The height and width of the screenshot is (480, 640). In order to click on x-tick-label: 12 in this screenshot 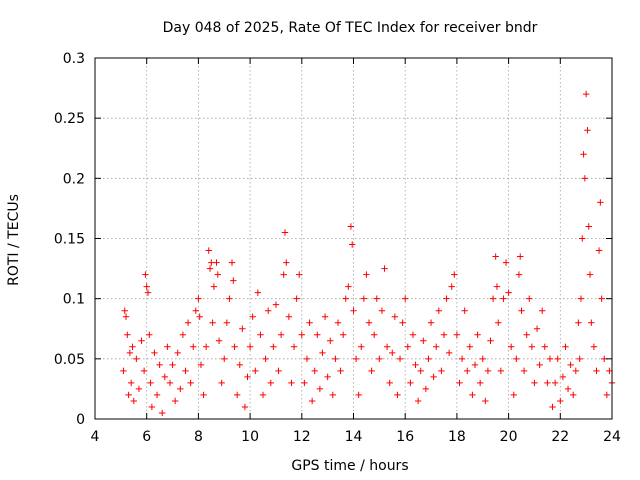, I will do `click(302, 437)`.